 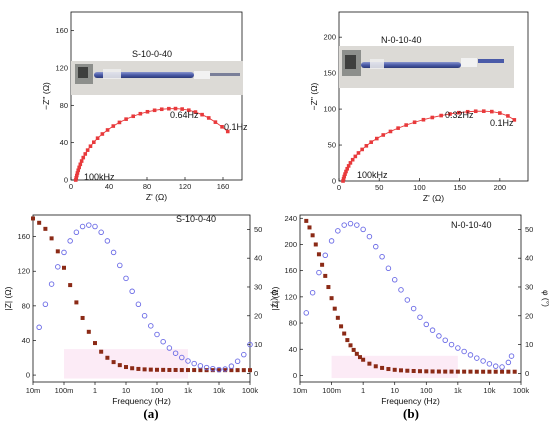 I want to click on y-tick-label: 50, so click(x=332, y=145).